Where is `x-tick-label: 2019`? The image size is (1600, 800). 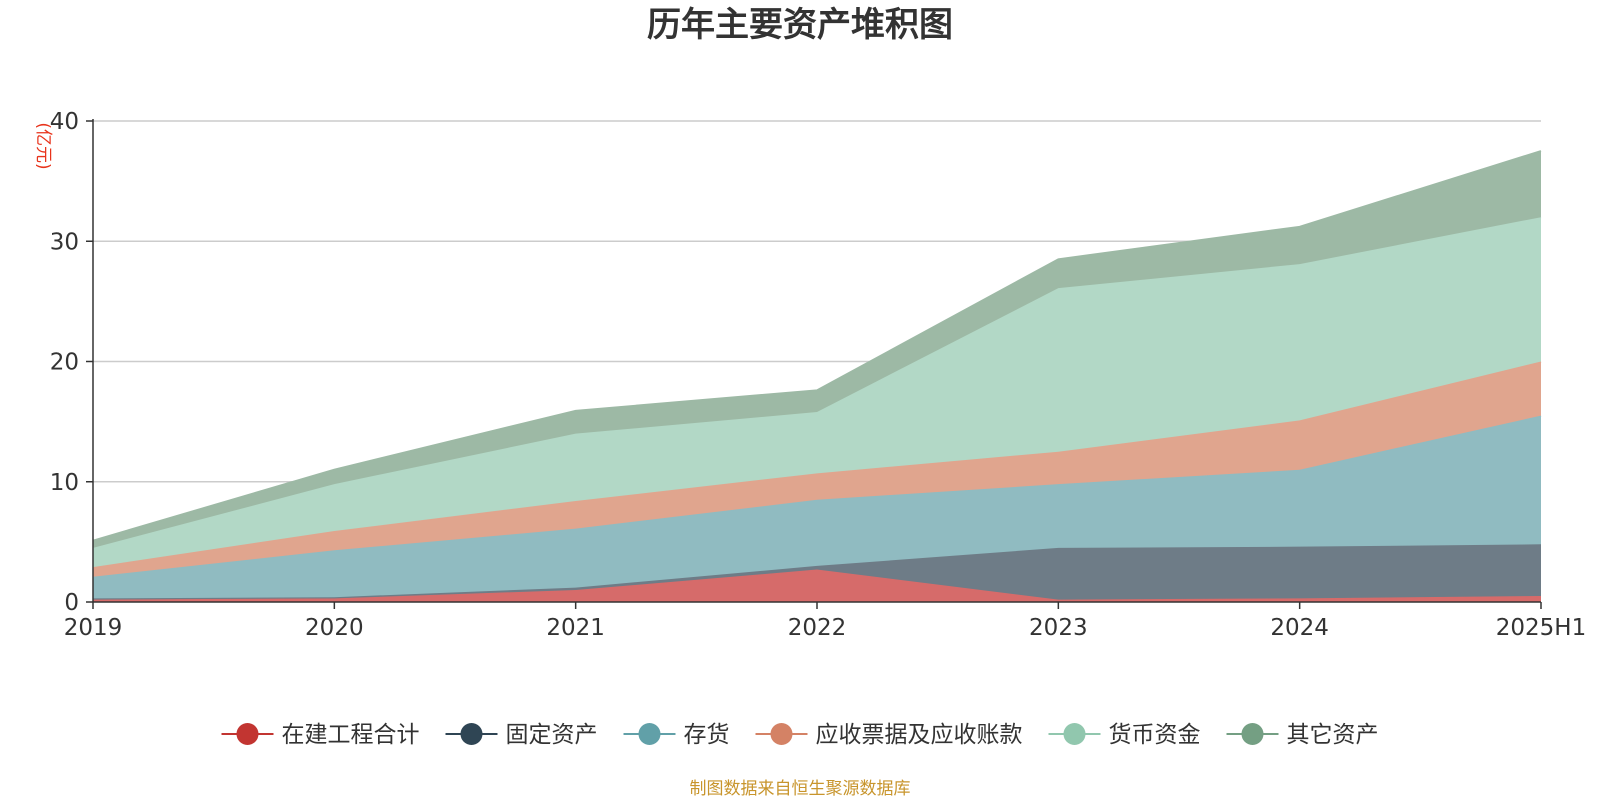 x-tick-label: 2019 is located at coordinates (93, 628).